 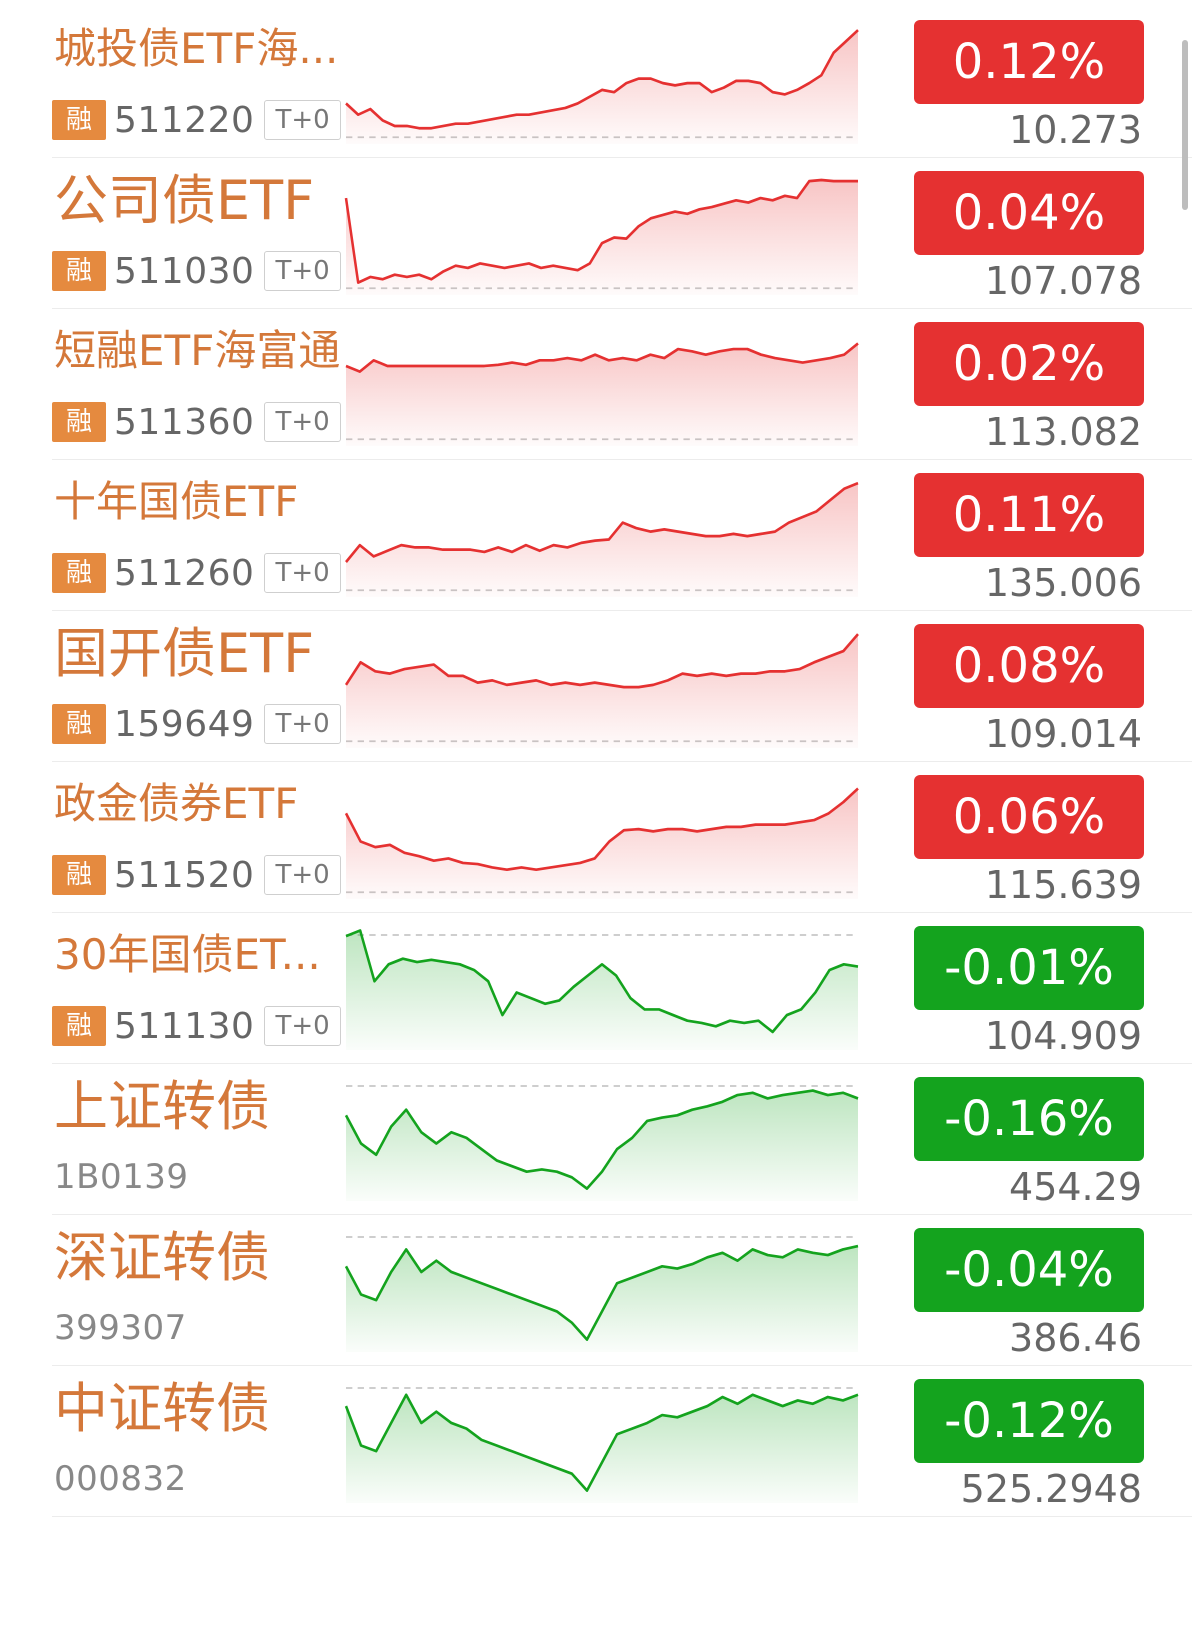 What do you see at coordinates (1063, 734) in the screenshot?
I see `last-price: 109.014` at bounding box center [1063, 734].